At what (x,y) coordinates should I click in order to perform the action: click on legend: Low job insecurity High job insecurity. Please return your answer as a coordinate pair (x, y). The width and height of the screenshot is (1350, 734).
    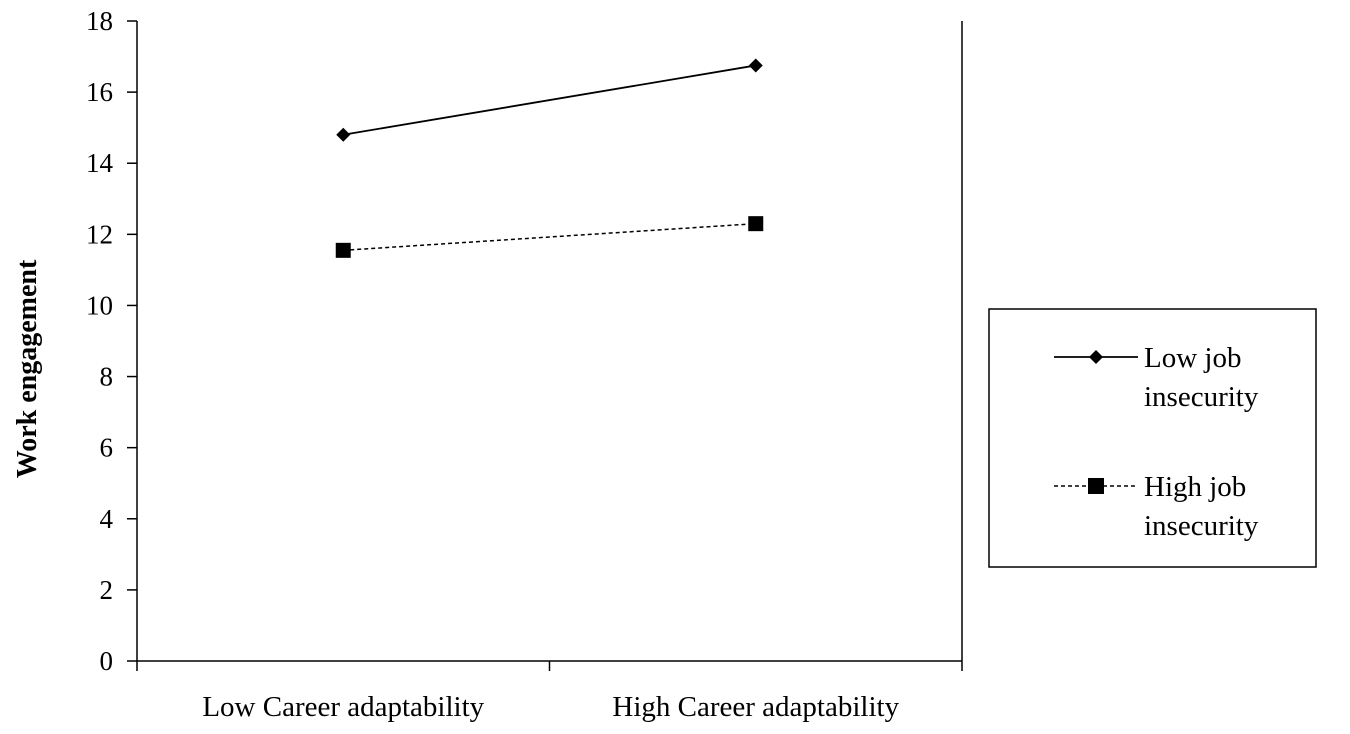
    Looking at the image, I should click on (1152, 438).